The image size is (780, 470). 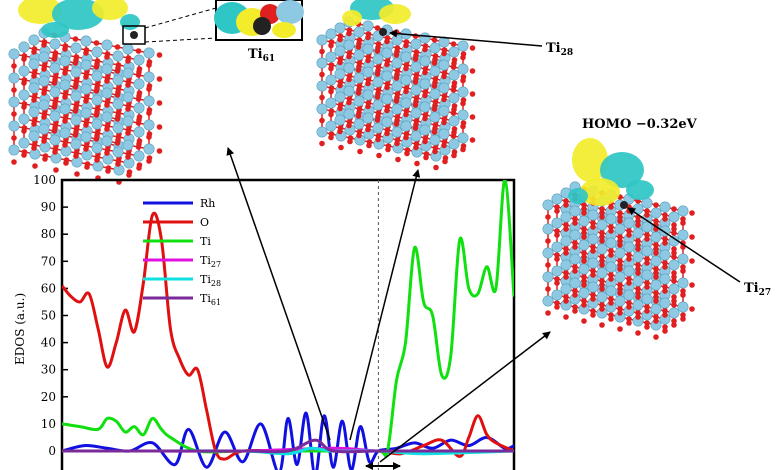 I want to click on pointer-ti27, so click(x=684, y=245).